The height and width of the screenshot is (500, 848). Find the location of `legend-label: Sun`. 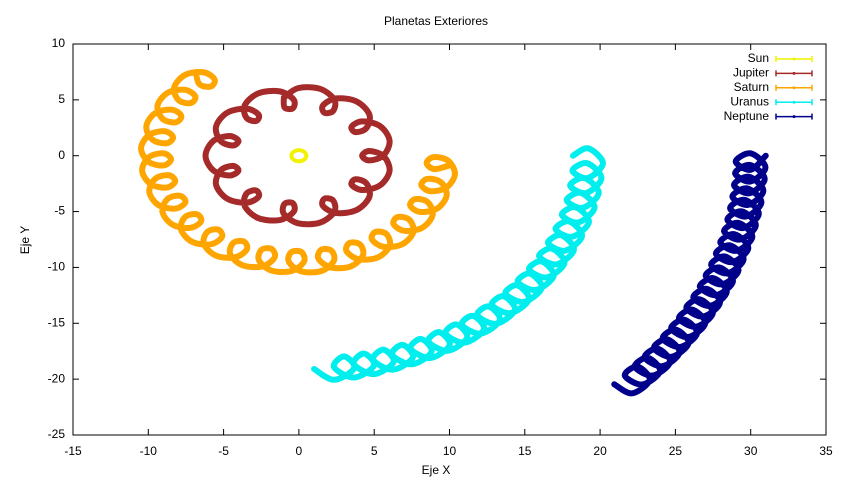

legend-label: Sun is located at coordinates (758, 58).